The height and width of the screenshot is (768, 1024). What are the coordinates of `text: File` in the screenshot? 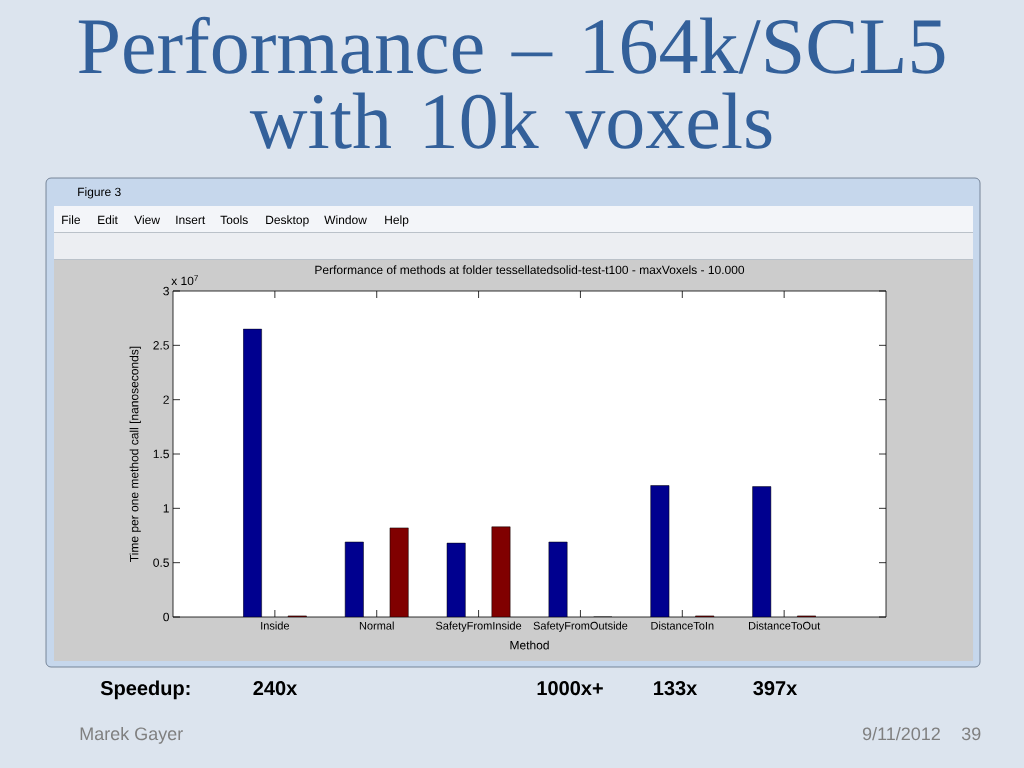 It's located at (71, 220).